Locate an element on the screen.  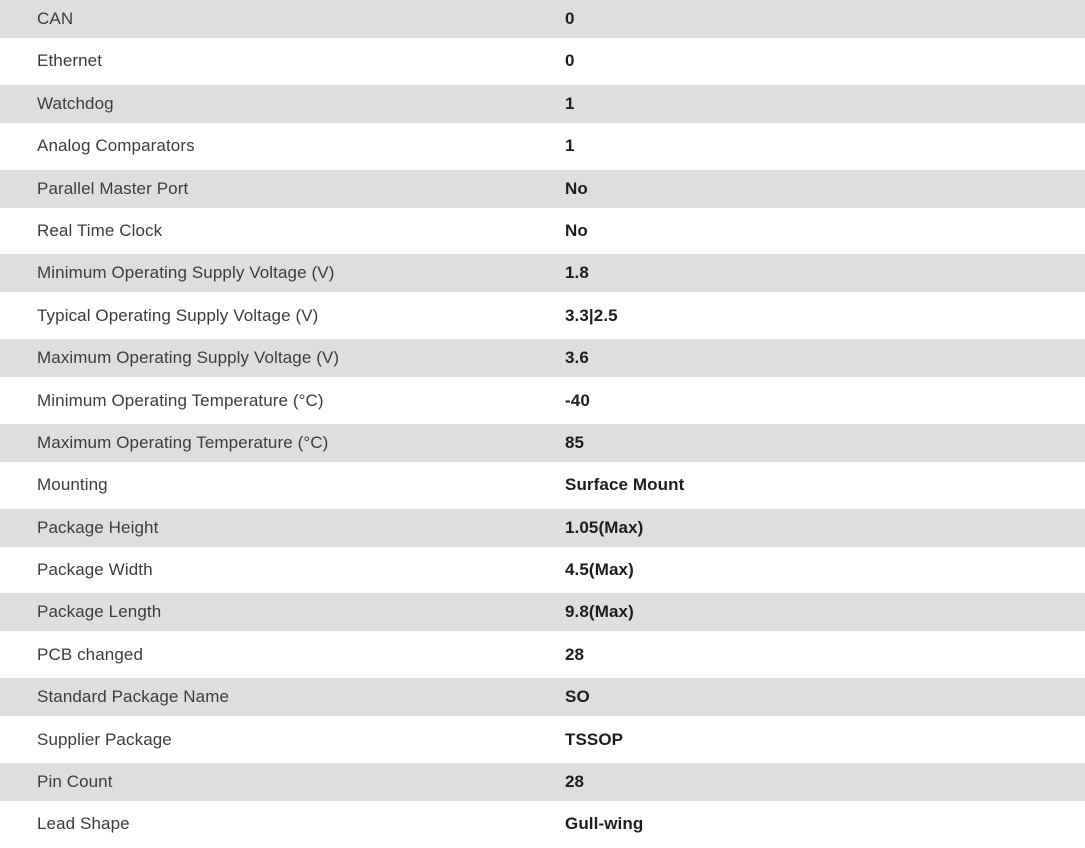
spec-value: -40 is located at coordinates (577, 400).